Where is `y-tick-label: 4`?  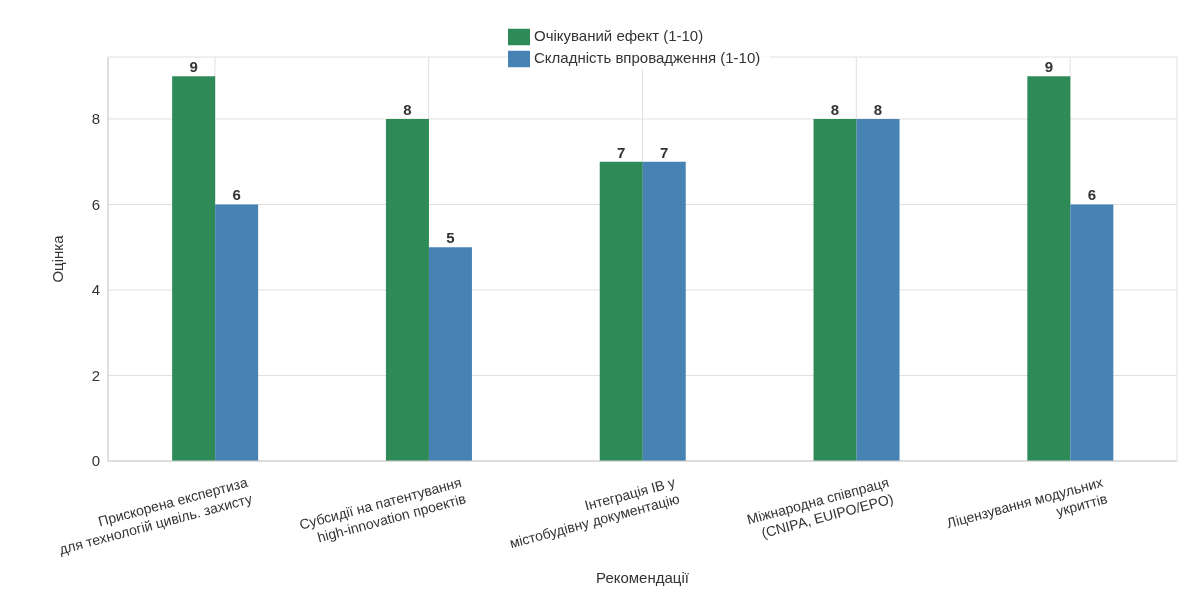 y-tick-label: 4 is located at coordinates (95, 290).